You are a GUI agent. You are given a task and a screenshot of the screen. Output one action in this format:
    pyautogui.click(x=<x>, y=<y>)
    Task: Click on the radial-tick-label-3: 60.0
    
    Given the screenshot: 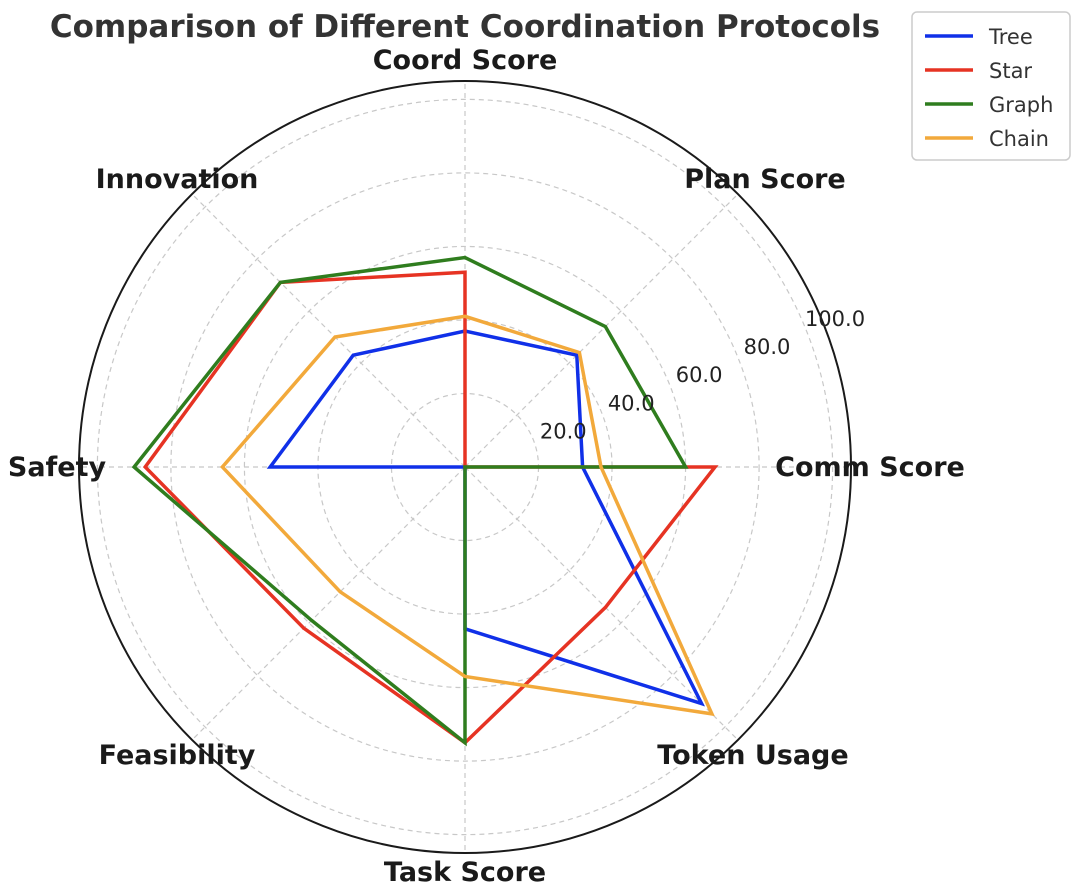 What is the action you would take?
    pyautogui.click(x=699, y=375)
    